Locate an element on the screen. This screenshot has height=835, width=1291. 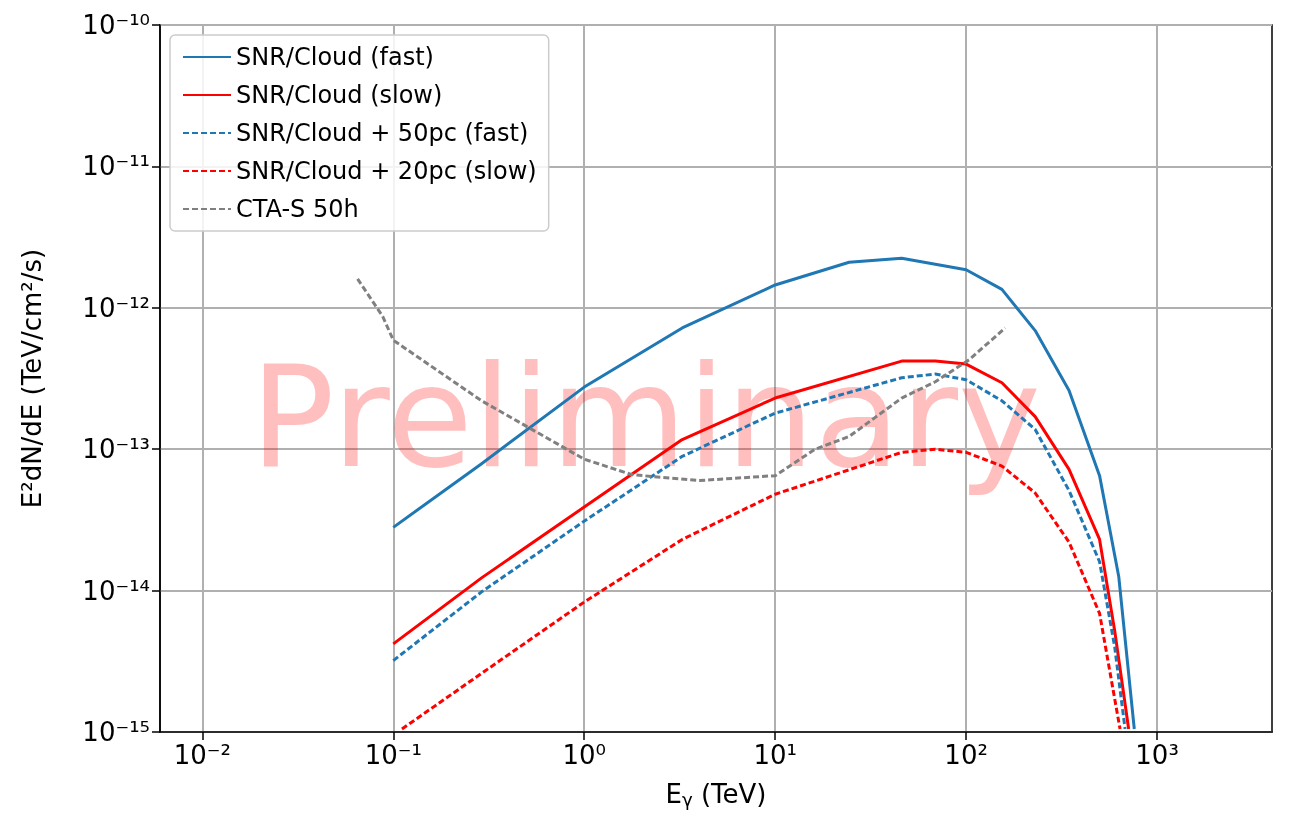
x-tick-label: 10⁻² is located at coordinates (202, 755).